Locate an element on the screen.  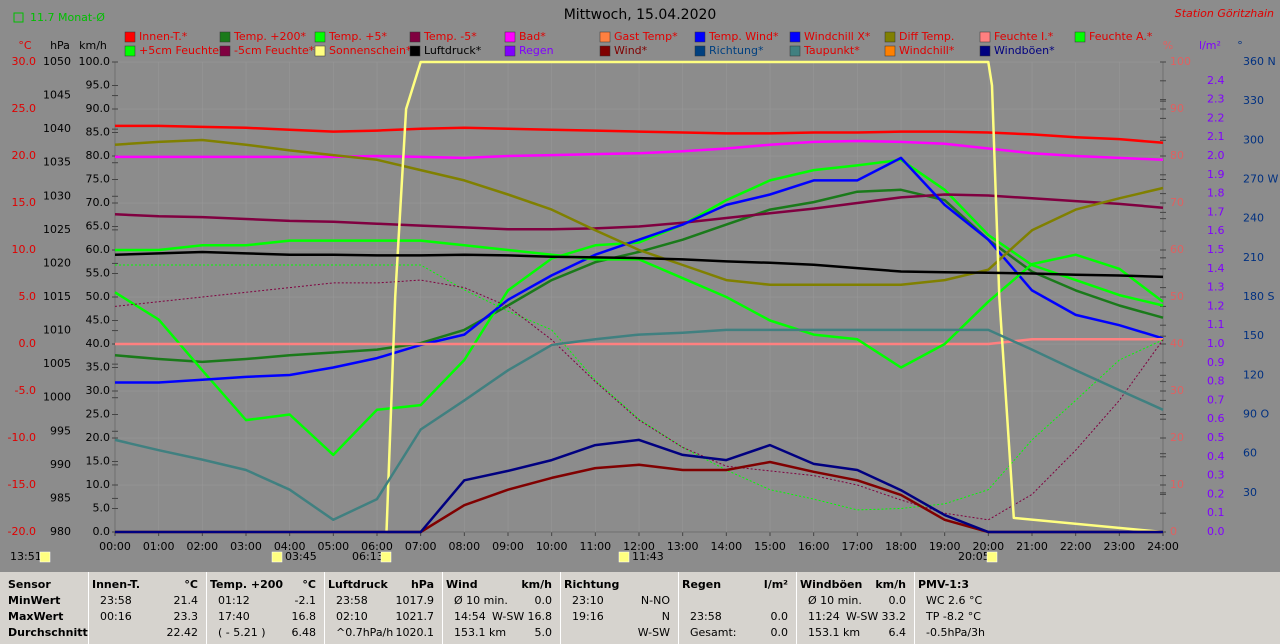
x-tick-label: 06:00 is located at coordinates (377, 546).